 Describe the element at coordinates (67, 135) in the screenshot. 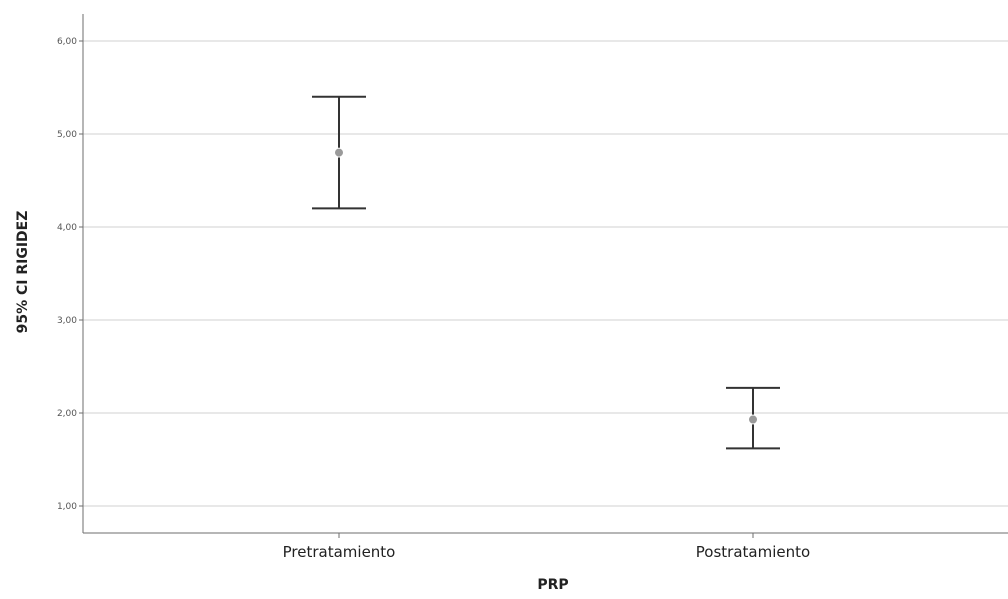

I see `y-tick-label-5: 5,00` at that location.